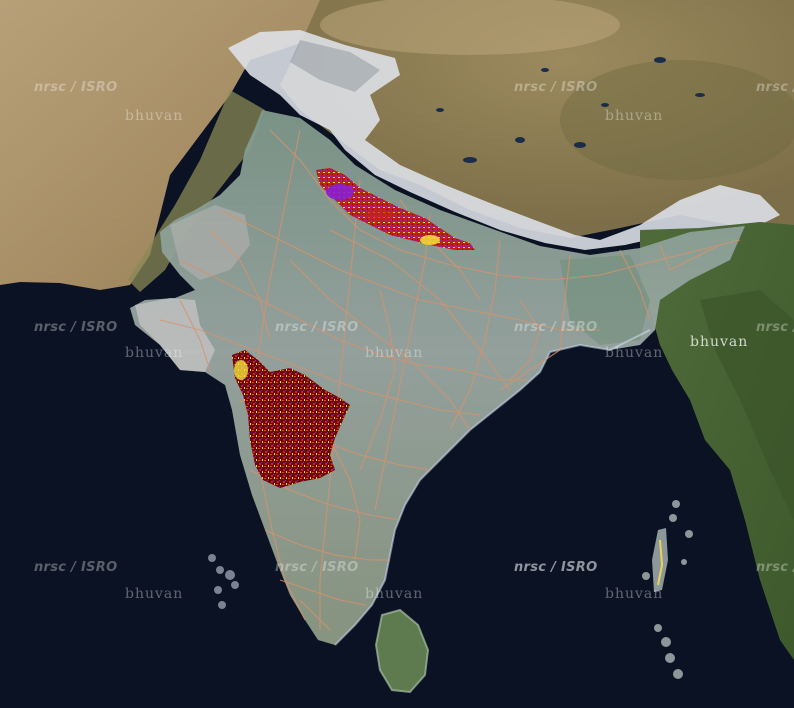 Image resolution: width=794 pixels, height=708 pixels. I want to click on sri-lanka, so click(402, 651).